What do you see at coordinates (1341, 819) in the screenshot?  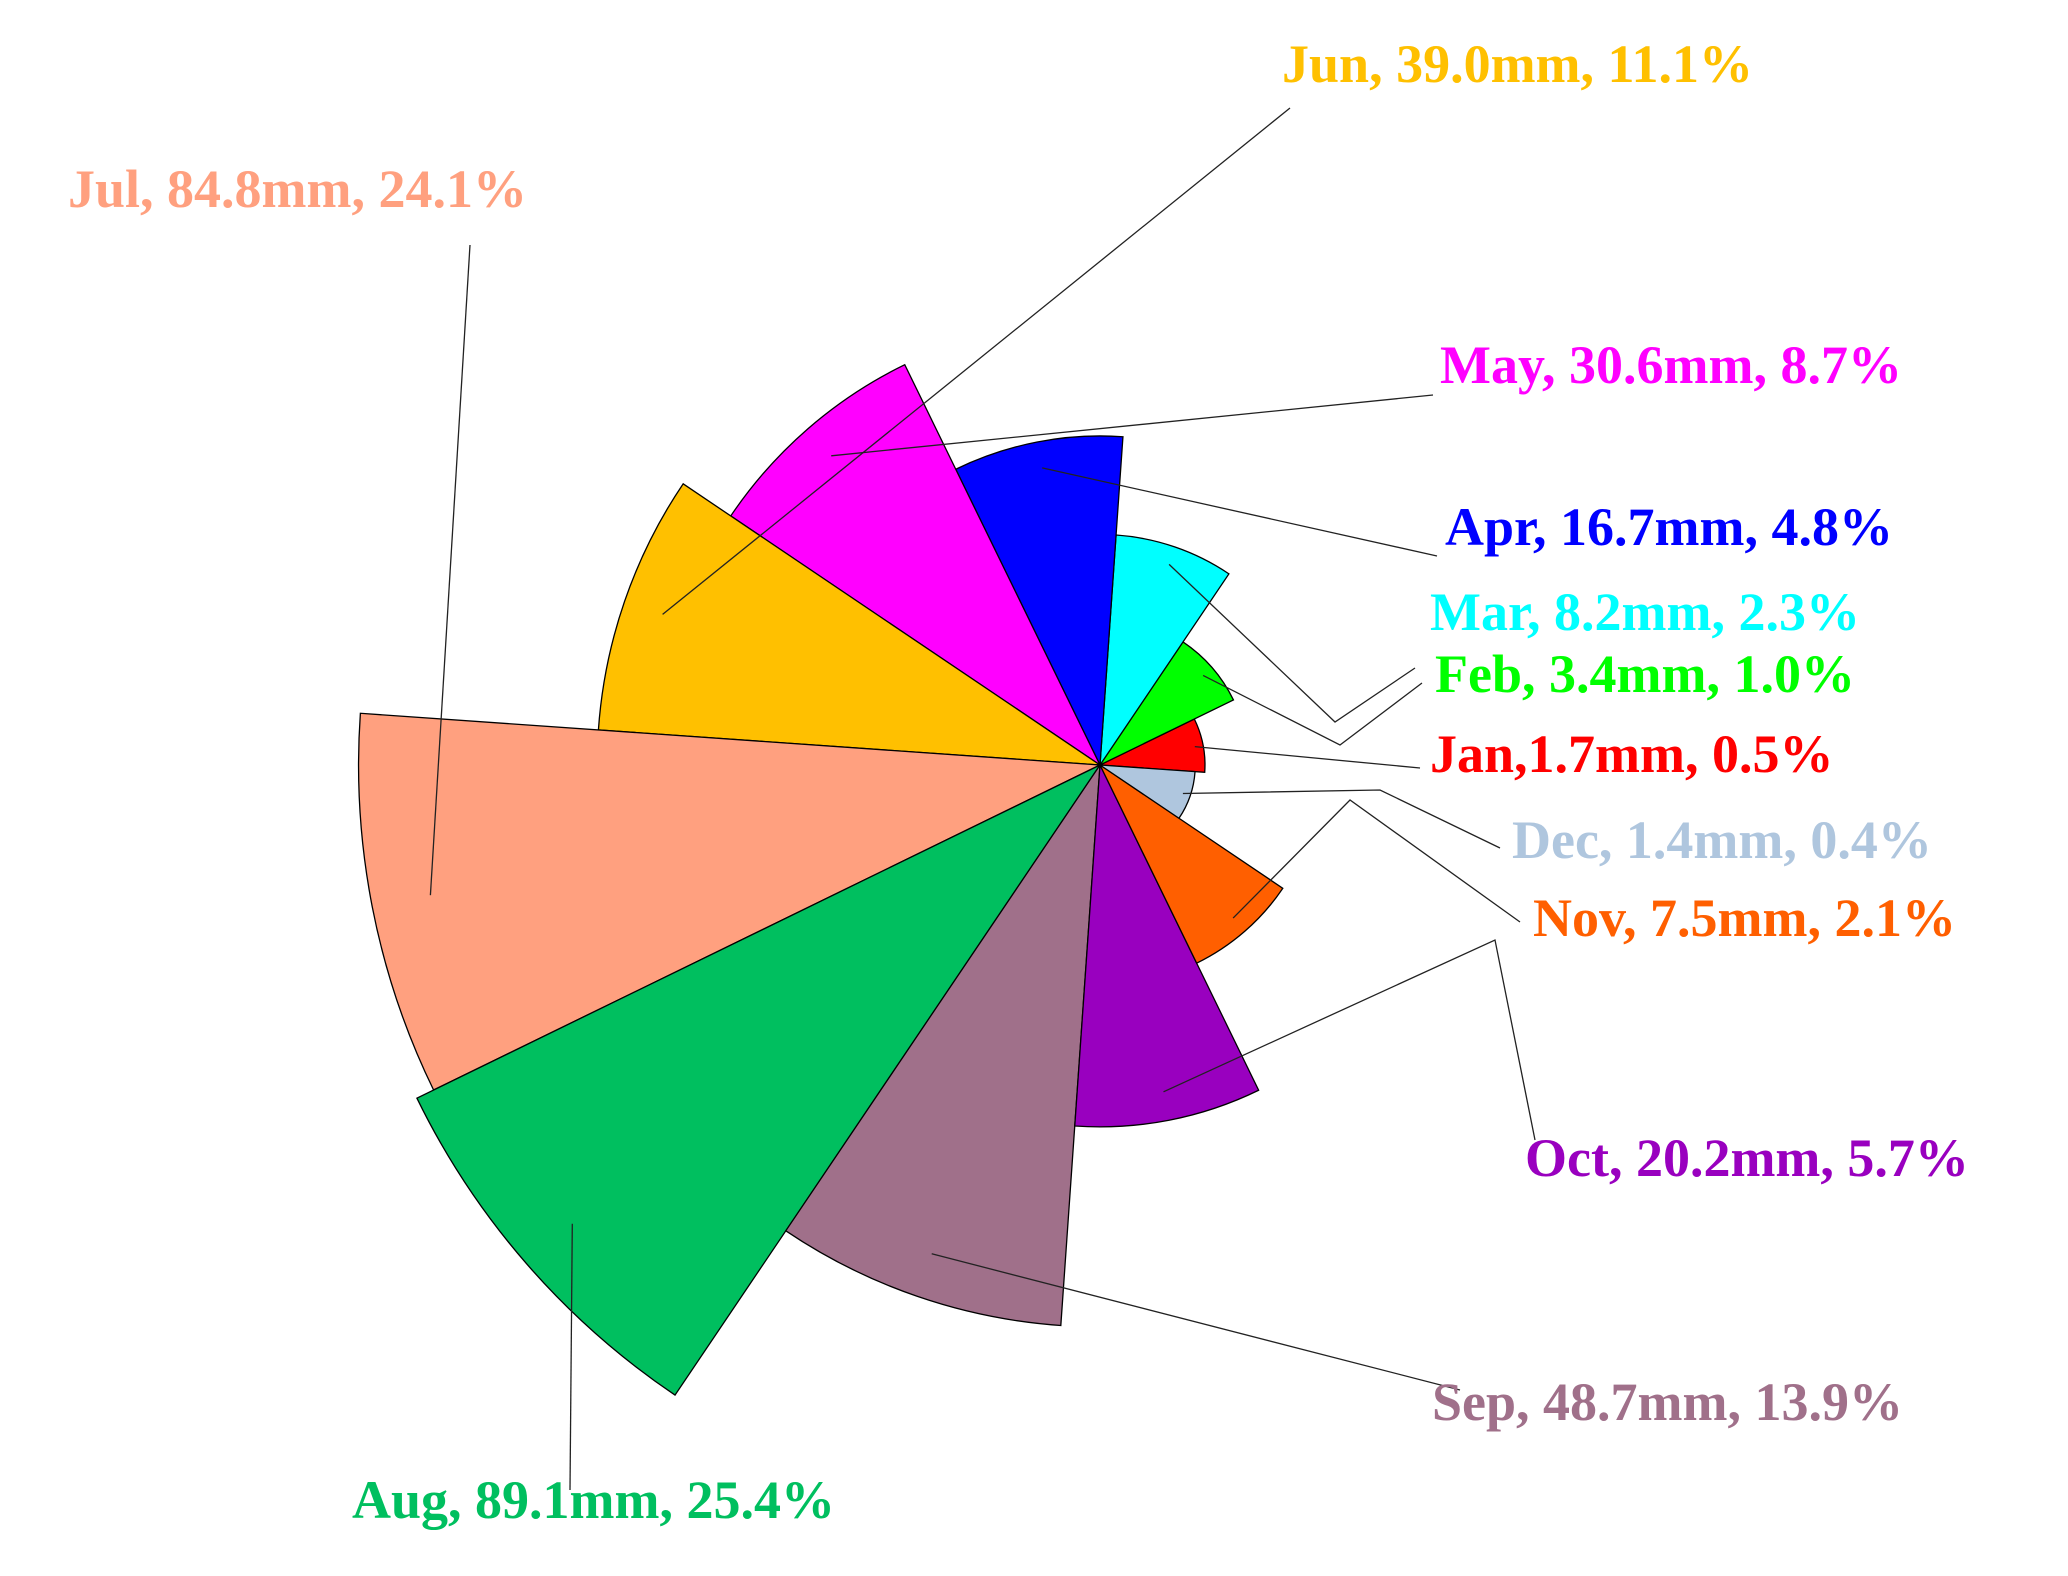 I see `leader-line-dec` at bounding box center [1341, 819].